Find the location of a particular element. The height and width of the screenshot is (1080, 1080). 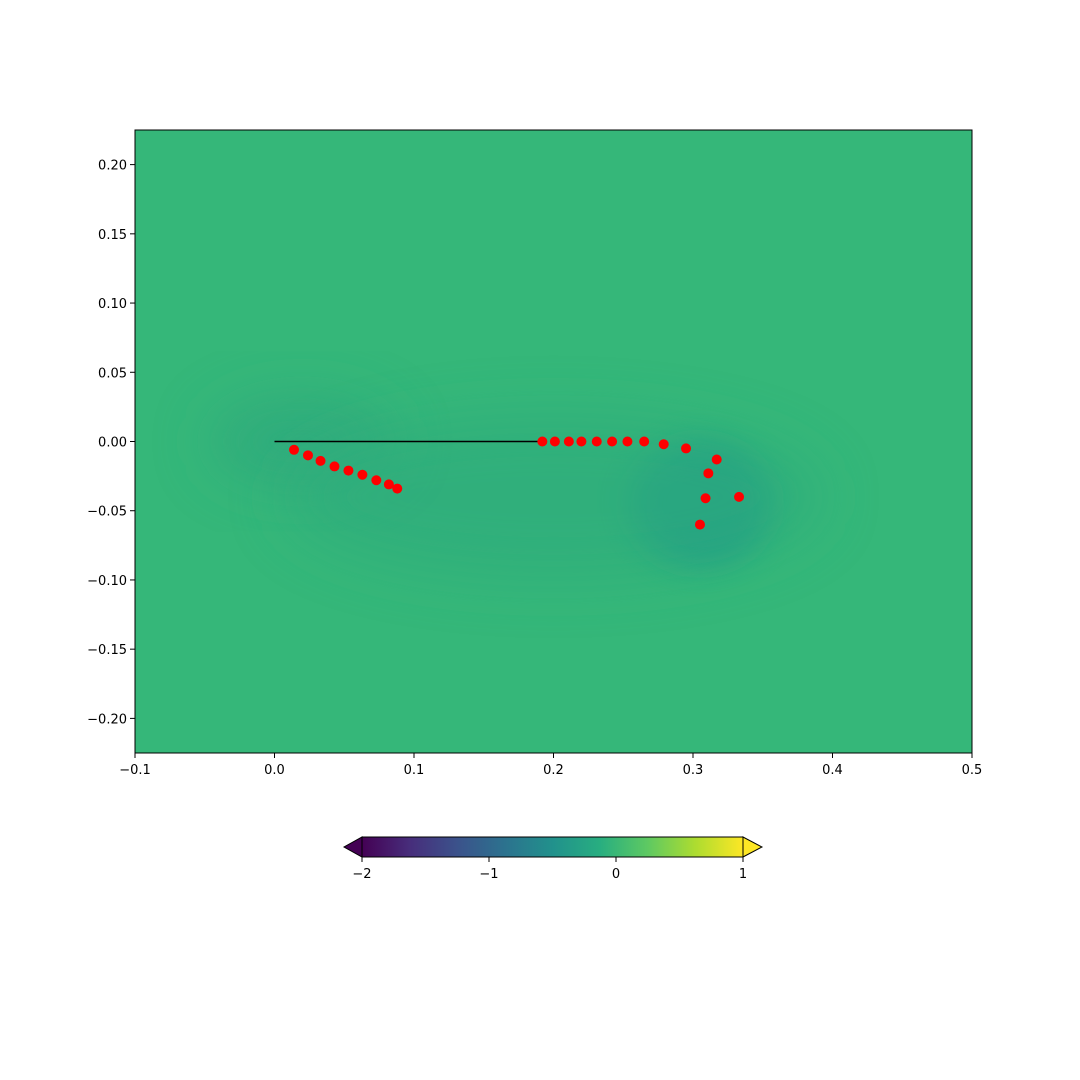

x-tick-label: 0.2 is located at coordinates (553, 770).